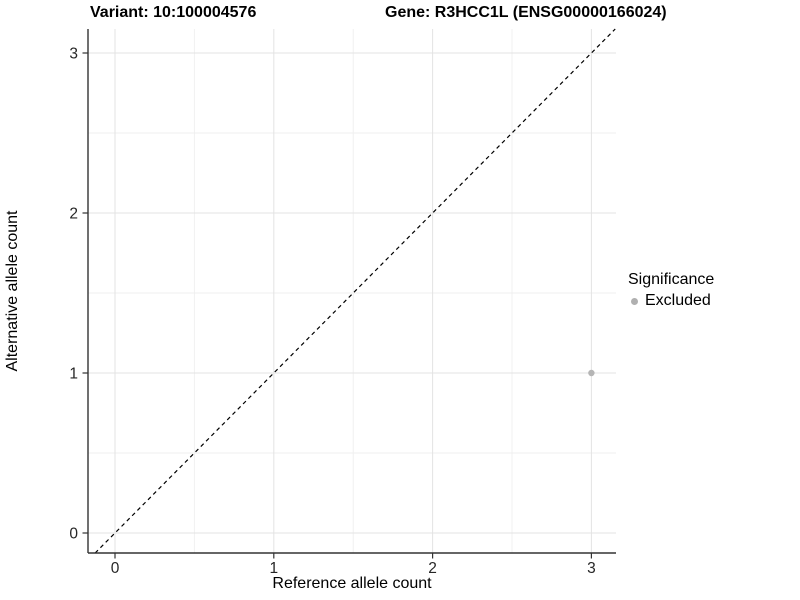  What do you see at coordinates (671, 290) in the screenshot?
I see `legend: Significance Excluded` at bounding box center [671, 290].